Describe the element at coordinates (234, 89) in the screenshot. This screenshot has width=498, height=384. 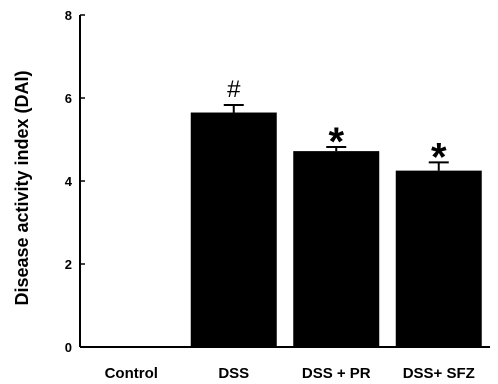
I see `significance-marker: #` at that location.